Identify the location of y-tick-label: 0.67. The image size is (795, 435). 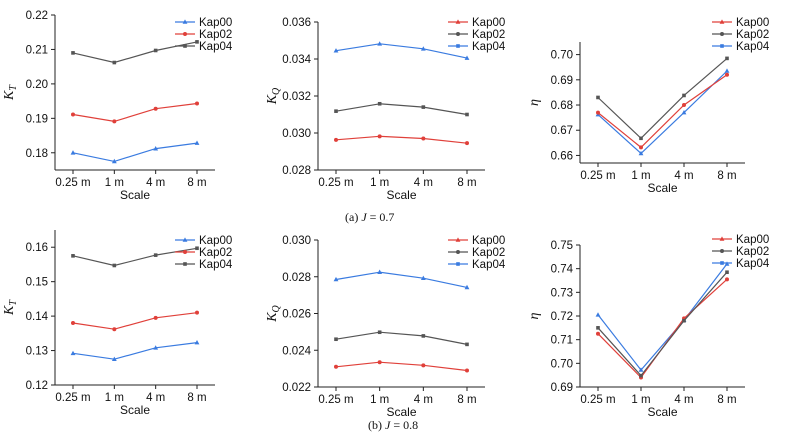
(562, 131).